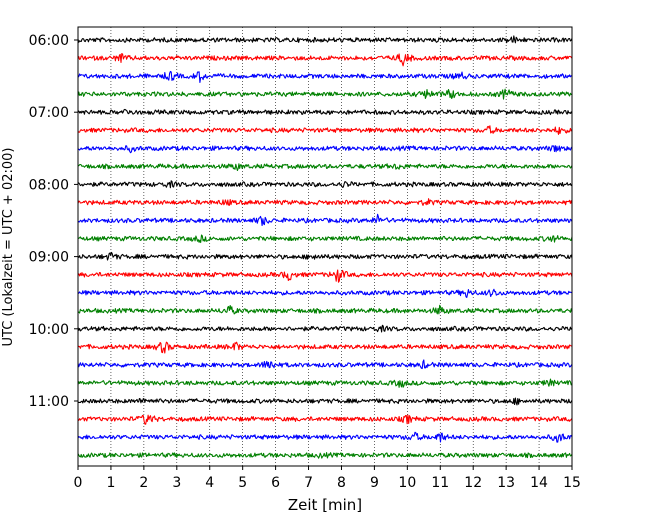 The height and width of the screenshot is (520, 650). I want to click on x-tick-label: 1, so click(110, 483).